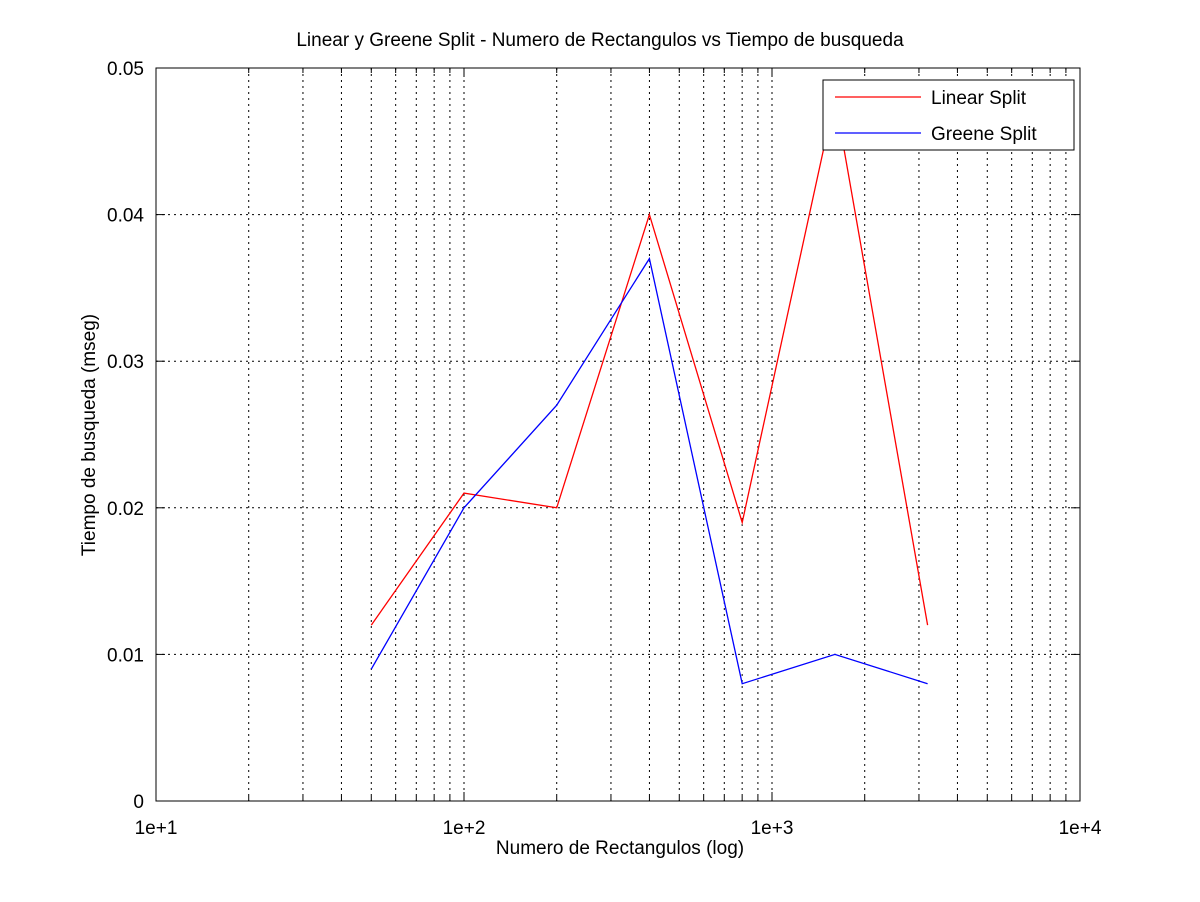 The width and height of the screenshot is (1200, 902). I want to click on legend-box, so click(948, 115).